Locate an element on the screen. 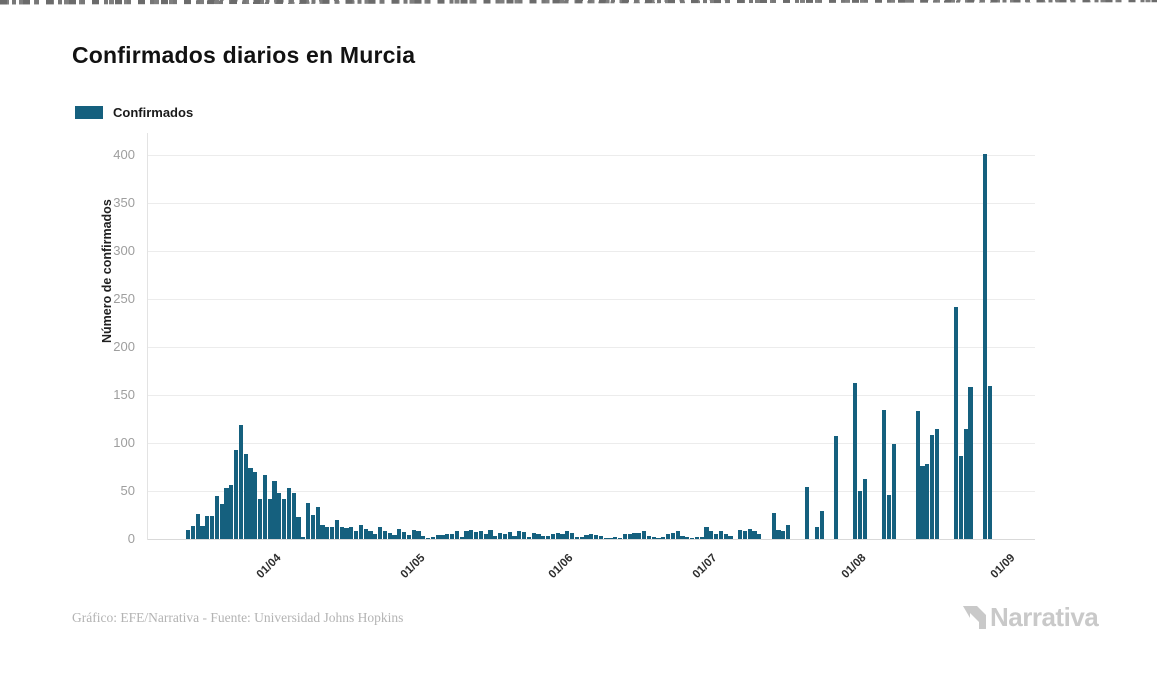  bar-10/04 is located at coordinates (317, 523).